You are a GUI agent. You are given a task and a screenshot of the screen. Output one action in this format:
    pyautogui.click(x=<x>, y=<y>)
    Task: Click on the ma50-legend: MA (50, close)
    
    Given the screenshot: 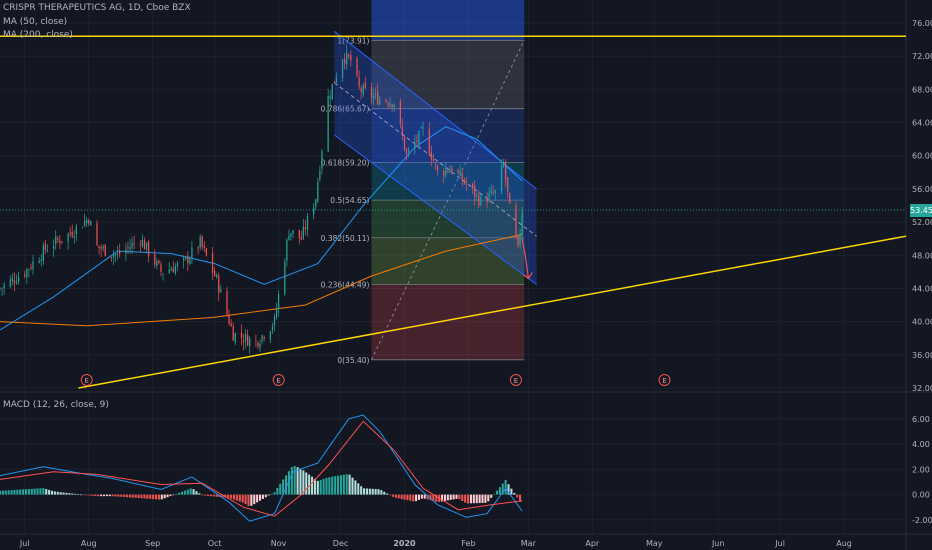 What is the action you would take?
    pyautogui.click(x=35, y=22)
    